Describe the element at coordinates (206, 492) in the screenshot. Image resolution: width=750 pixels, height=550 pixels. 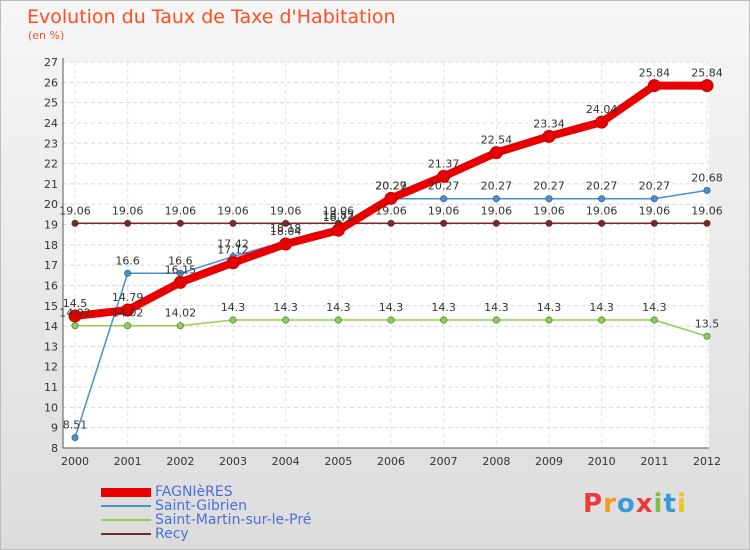
I see `legend-item: FAGNIèRES` at that location.